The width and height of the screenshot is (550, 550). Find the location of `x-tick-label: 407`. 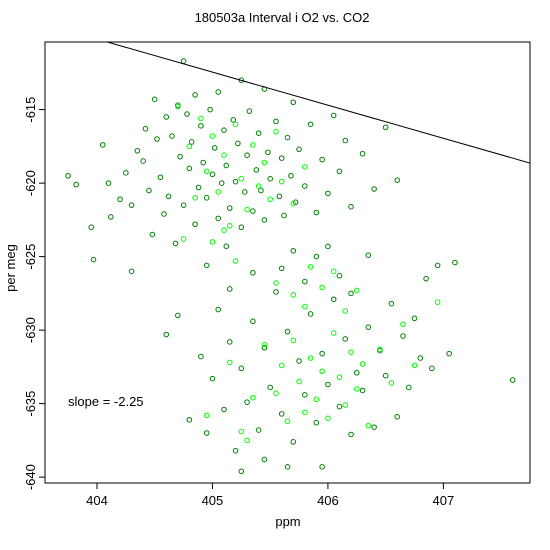

x-tick-label: 407 is located at coordinates (444, 500).